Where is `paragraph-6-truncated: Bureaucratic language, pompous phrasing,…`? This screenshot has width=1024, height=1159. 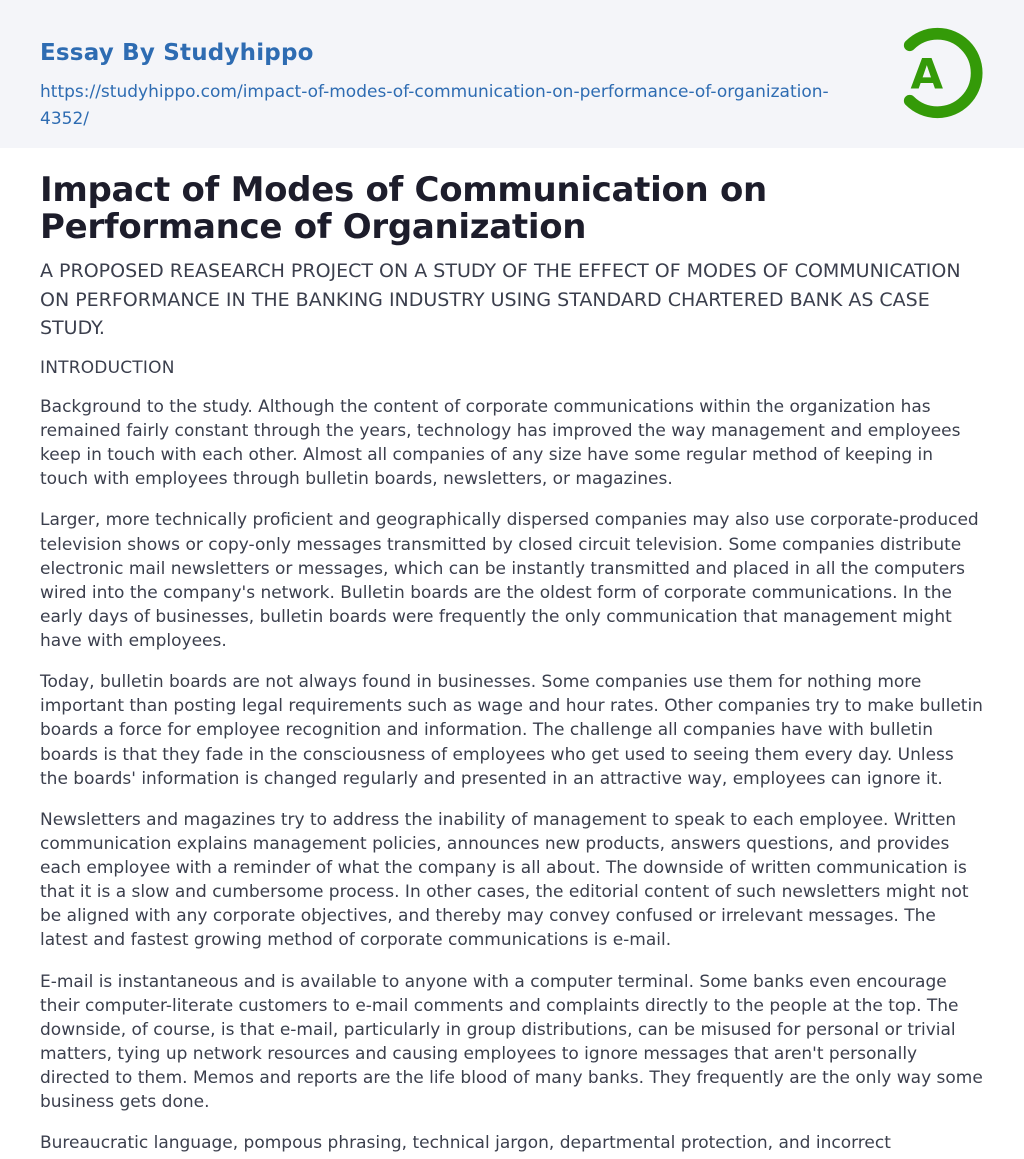
paragraph-6-truncated: Bureaucratic language, pompous phrasing,… is located at coordinates (465, 1146).